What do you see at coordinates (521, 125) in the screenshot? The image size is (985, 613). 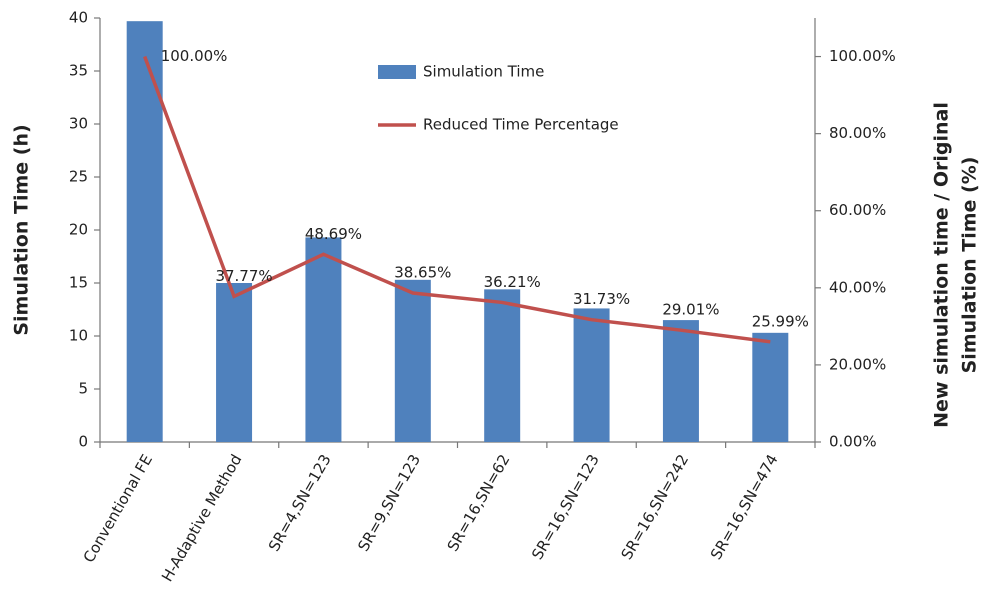 I see `legend-label: Reduced Time Percentage` at bounding box center [521, 125].